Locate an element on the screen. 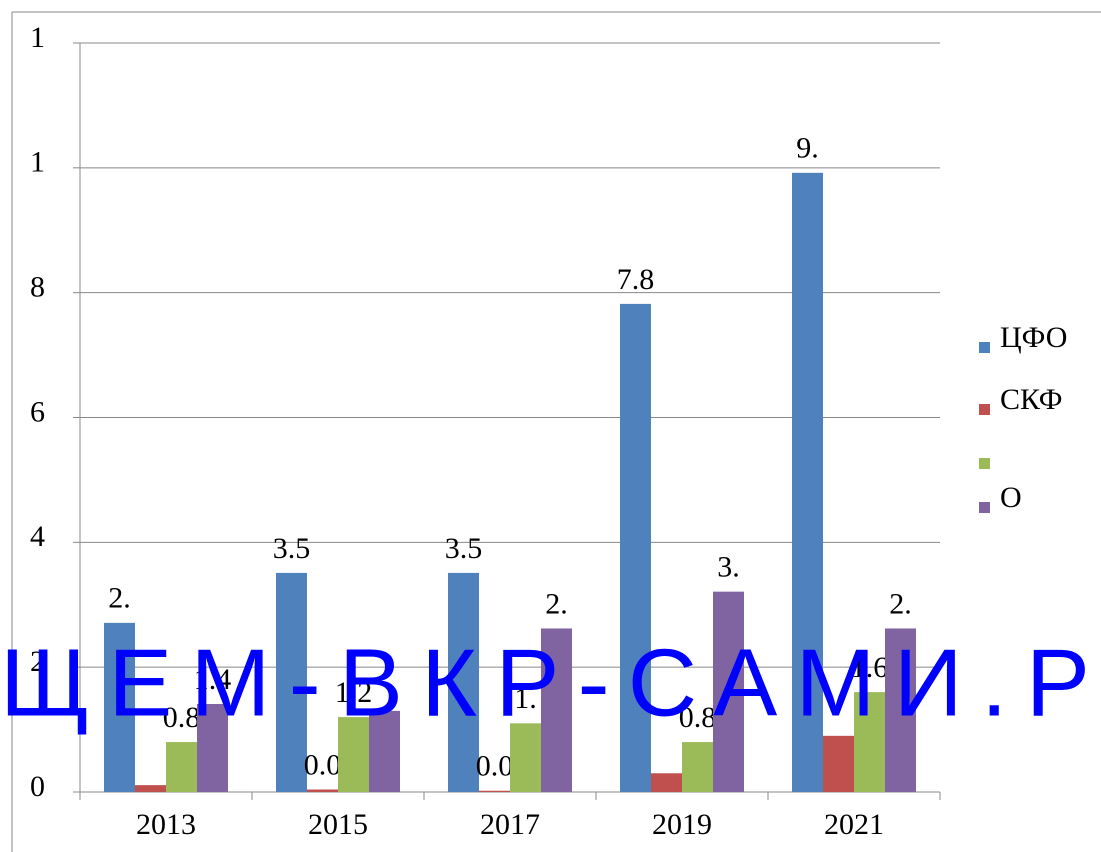 This screenshot has width=1101, height=852. x-tick-label: 2019 is located at coordinates (682, 824).